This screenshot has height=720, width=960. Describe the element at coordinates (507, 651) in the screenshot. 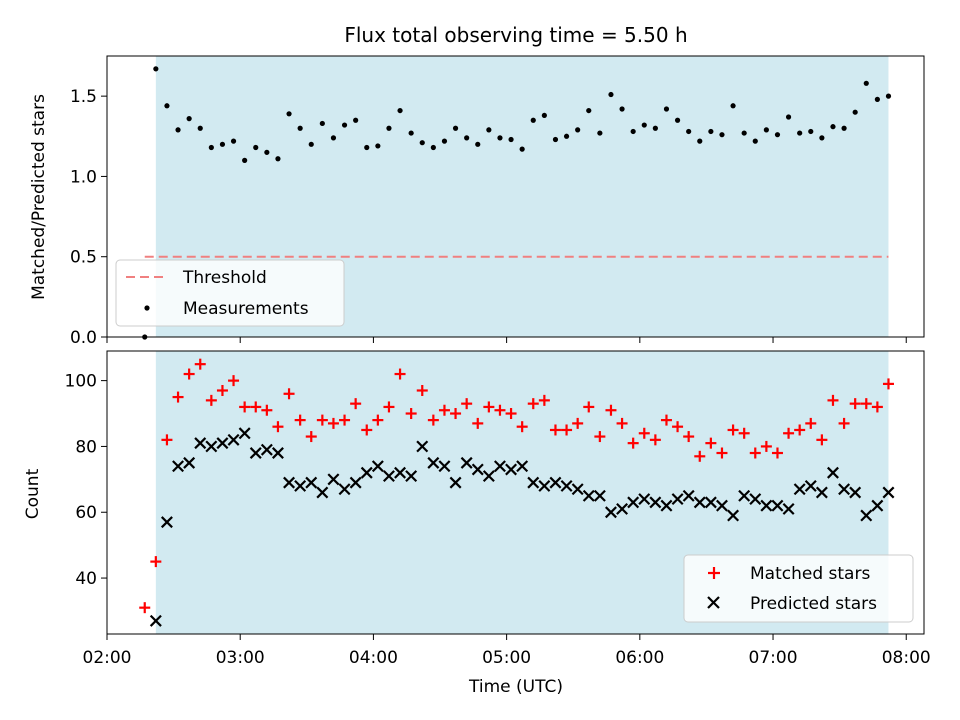

I see `count-x-axis: 02:00 03:00 04:00 05:00 06:00 07:00 08:00` at that location.